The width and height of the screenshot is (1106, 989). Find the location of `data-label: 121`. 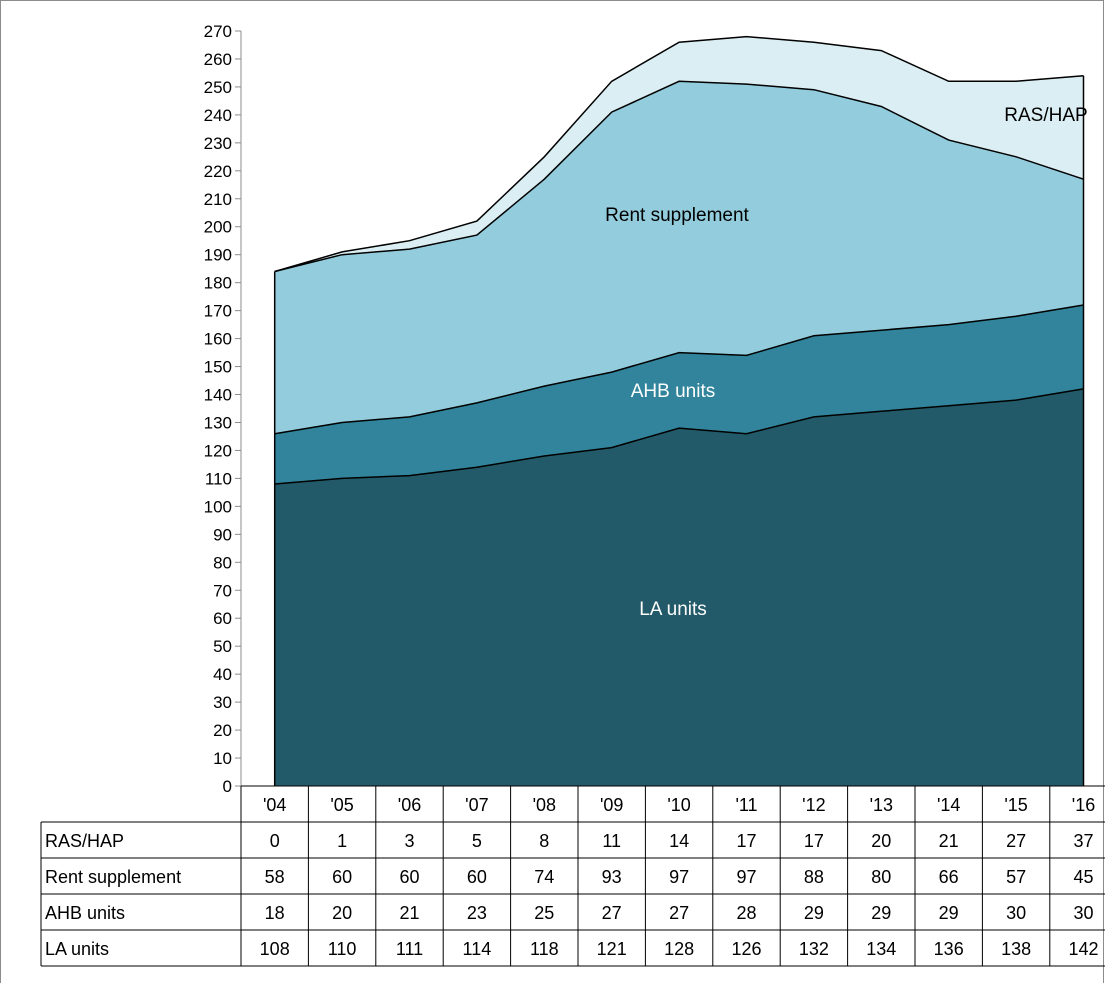

data-label: 121 is located at coordinates (612, 949).